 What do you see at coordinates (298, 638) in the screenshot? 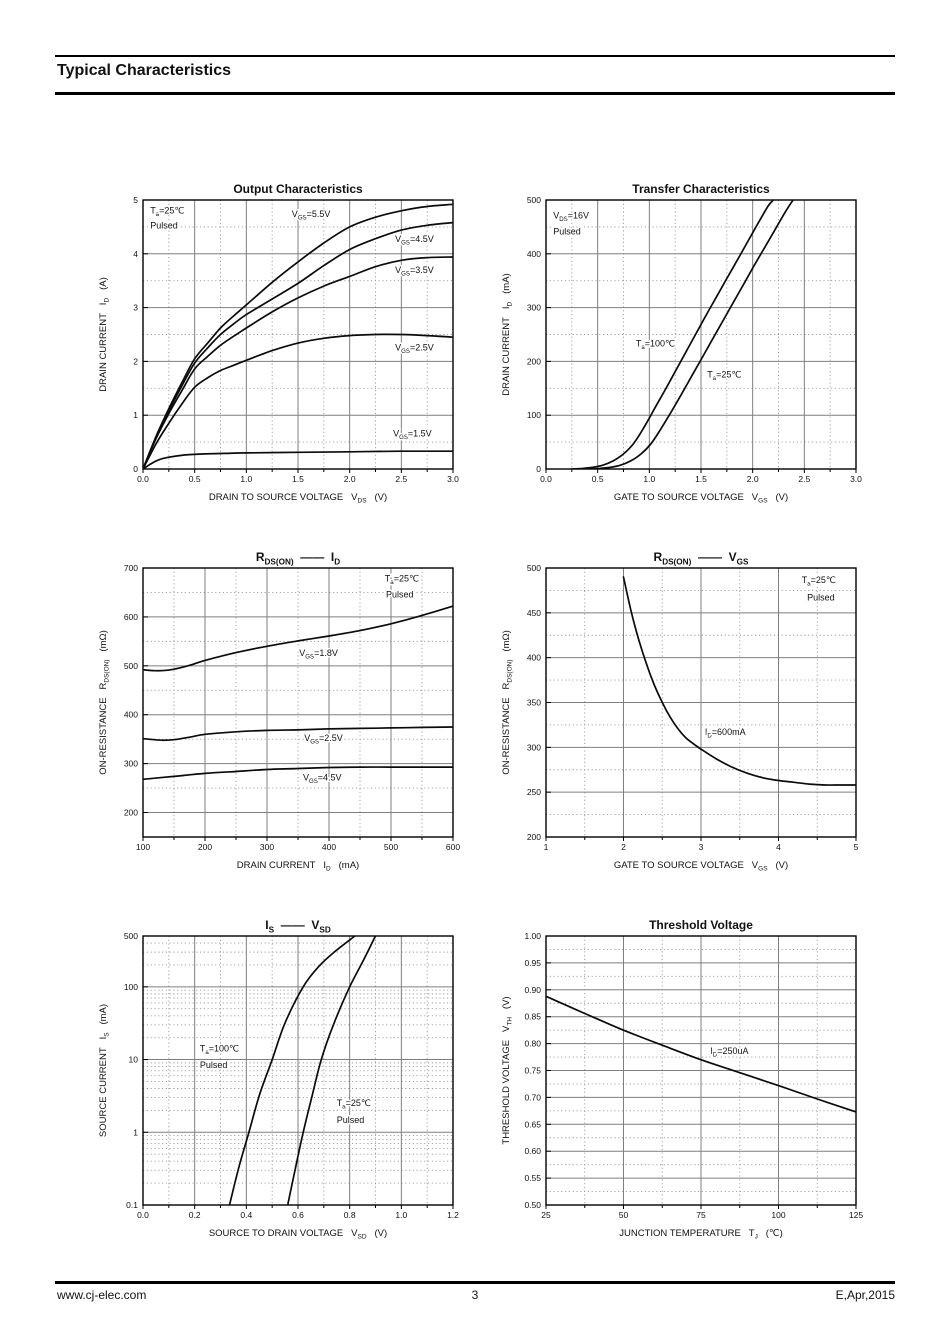
I see `series-VGS=1.8V` at bounding box center [298, 638].